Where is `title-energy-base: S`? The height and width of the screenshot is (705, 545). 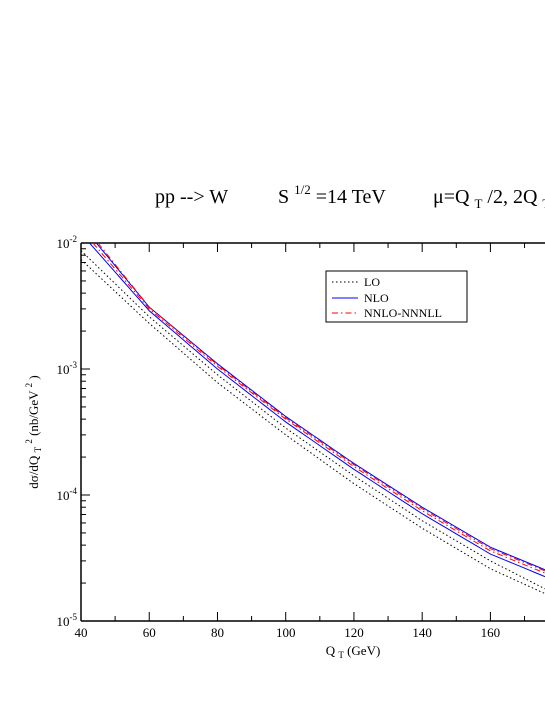 title-energy-base: S is located at coordinates (283, 197).